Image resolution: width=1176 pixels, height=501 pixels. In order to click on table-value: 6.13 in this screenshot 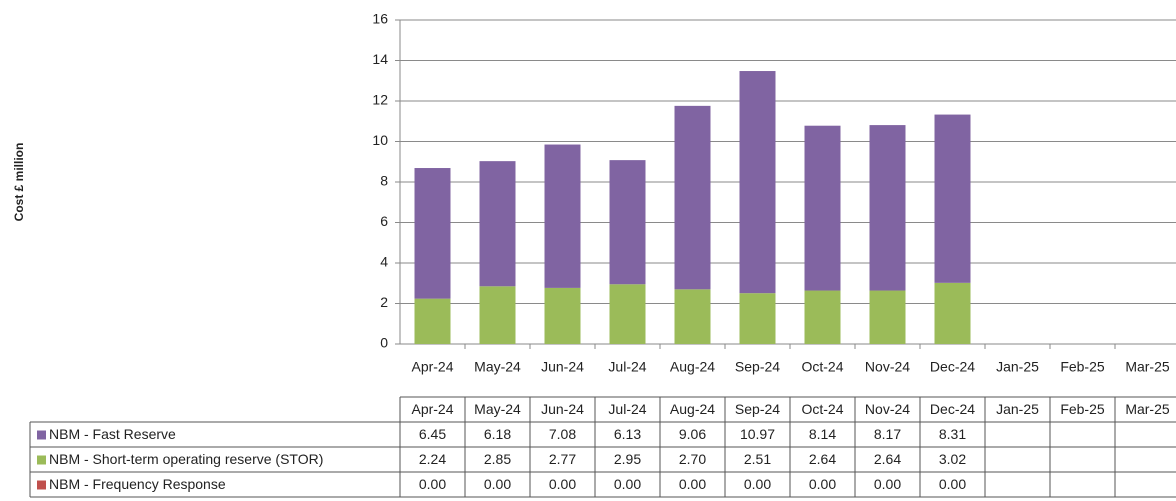, I will do `click(627, 434)`.